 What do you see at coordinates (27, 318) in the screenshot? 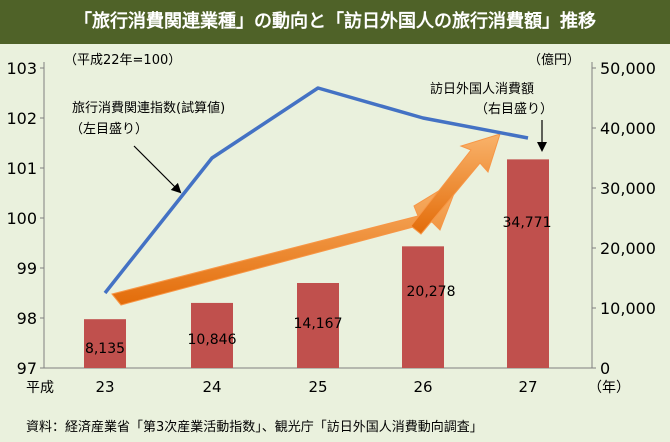
I see `left-tick-label: 98` at bounding box center [27, 318].